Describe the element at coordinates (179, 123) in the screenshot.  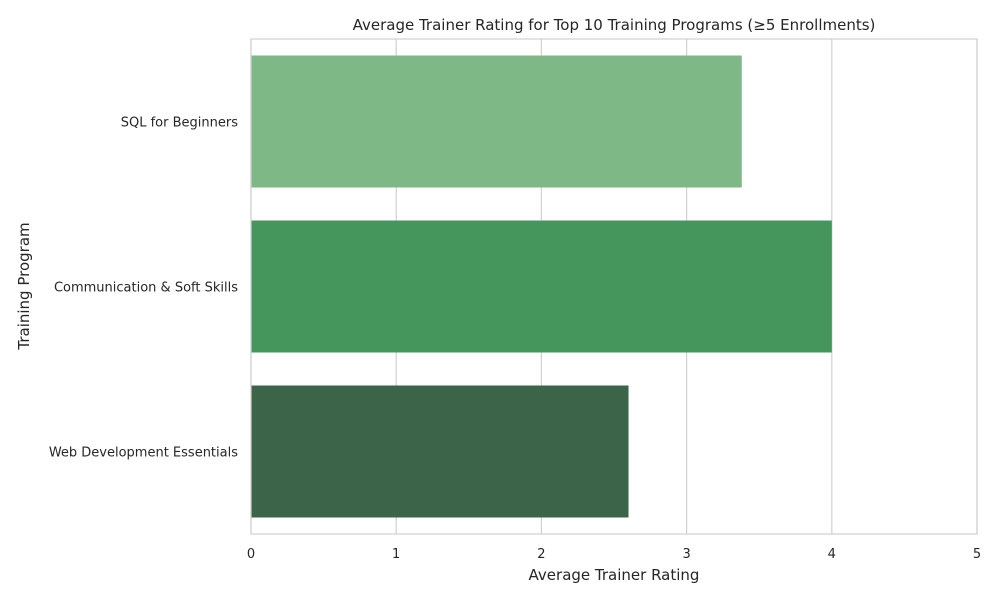
I see `category-label-0: SQL for Beginners` at that location.